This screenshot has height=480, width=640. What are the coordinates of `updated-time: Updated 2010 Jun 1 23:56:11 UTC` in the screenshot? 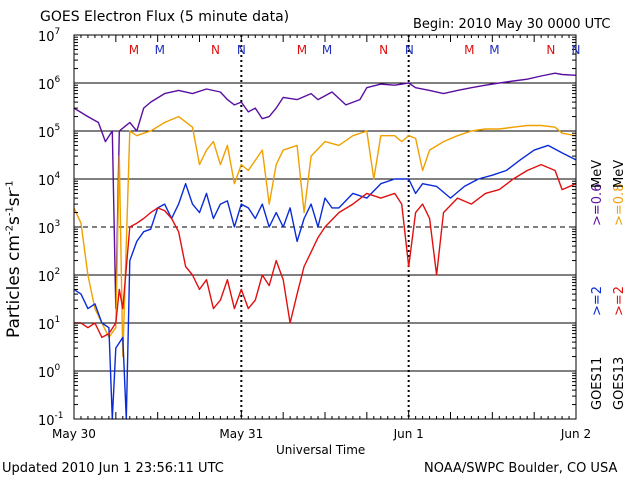 It's located at (113, 468).